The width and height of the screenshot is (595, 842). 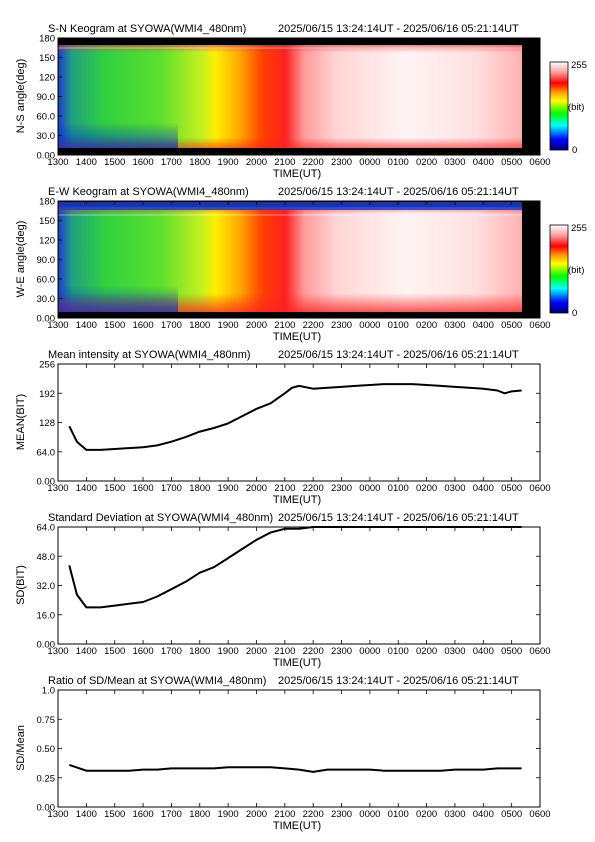 What do you see at coordinates (48, 691) in the screenshot?
I see `y-tick-label: 1.0` at bounding box center [48, 691].